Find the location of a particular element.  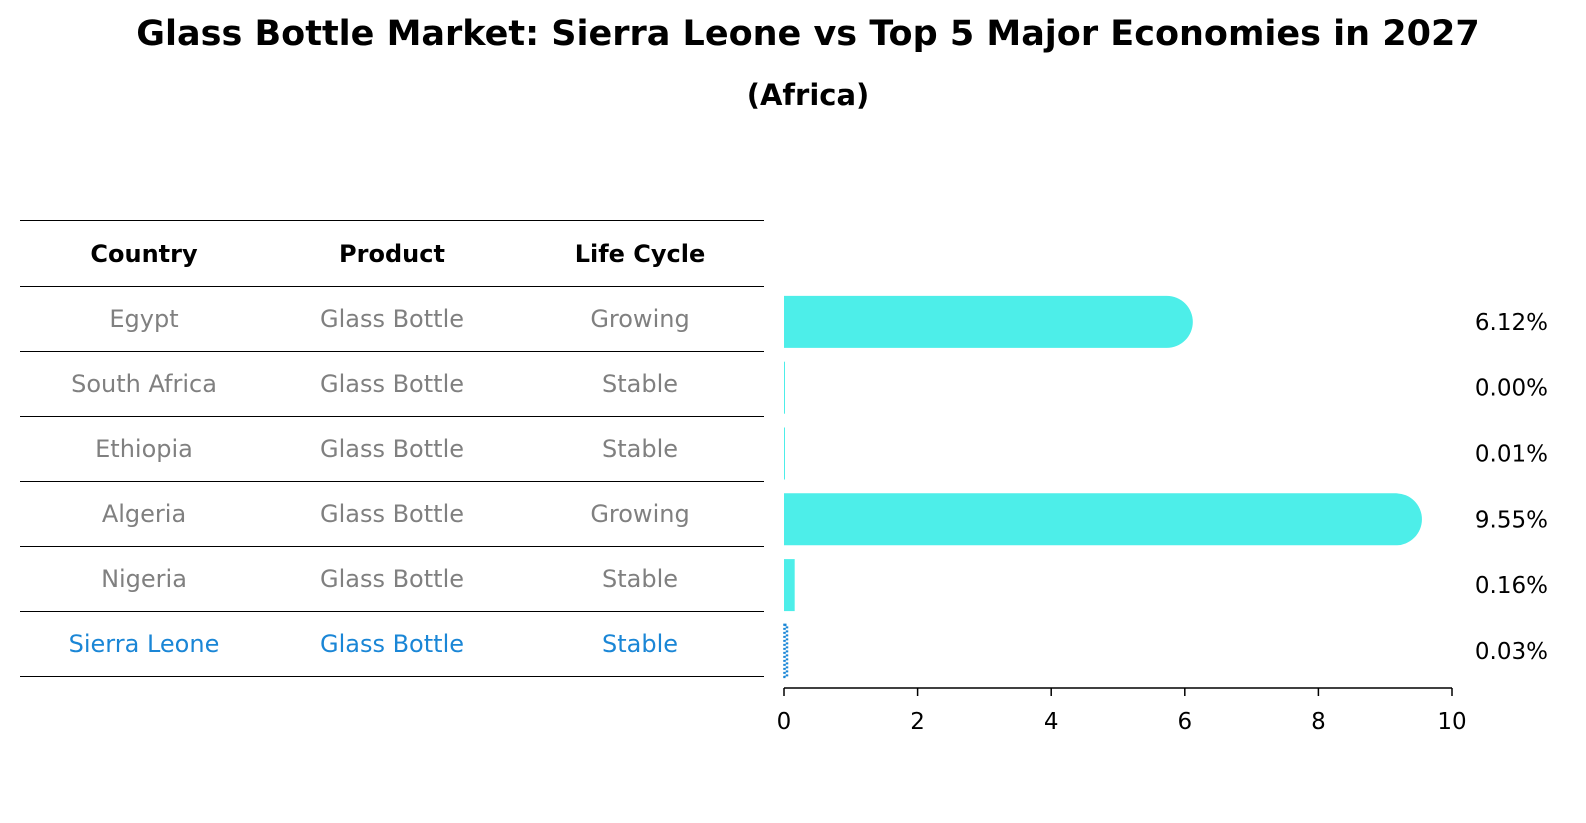

value-label: 0.01% is located at coordinates (1511, 455).